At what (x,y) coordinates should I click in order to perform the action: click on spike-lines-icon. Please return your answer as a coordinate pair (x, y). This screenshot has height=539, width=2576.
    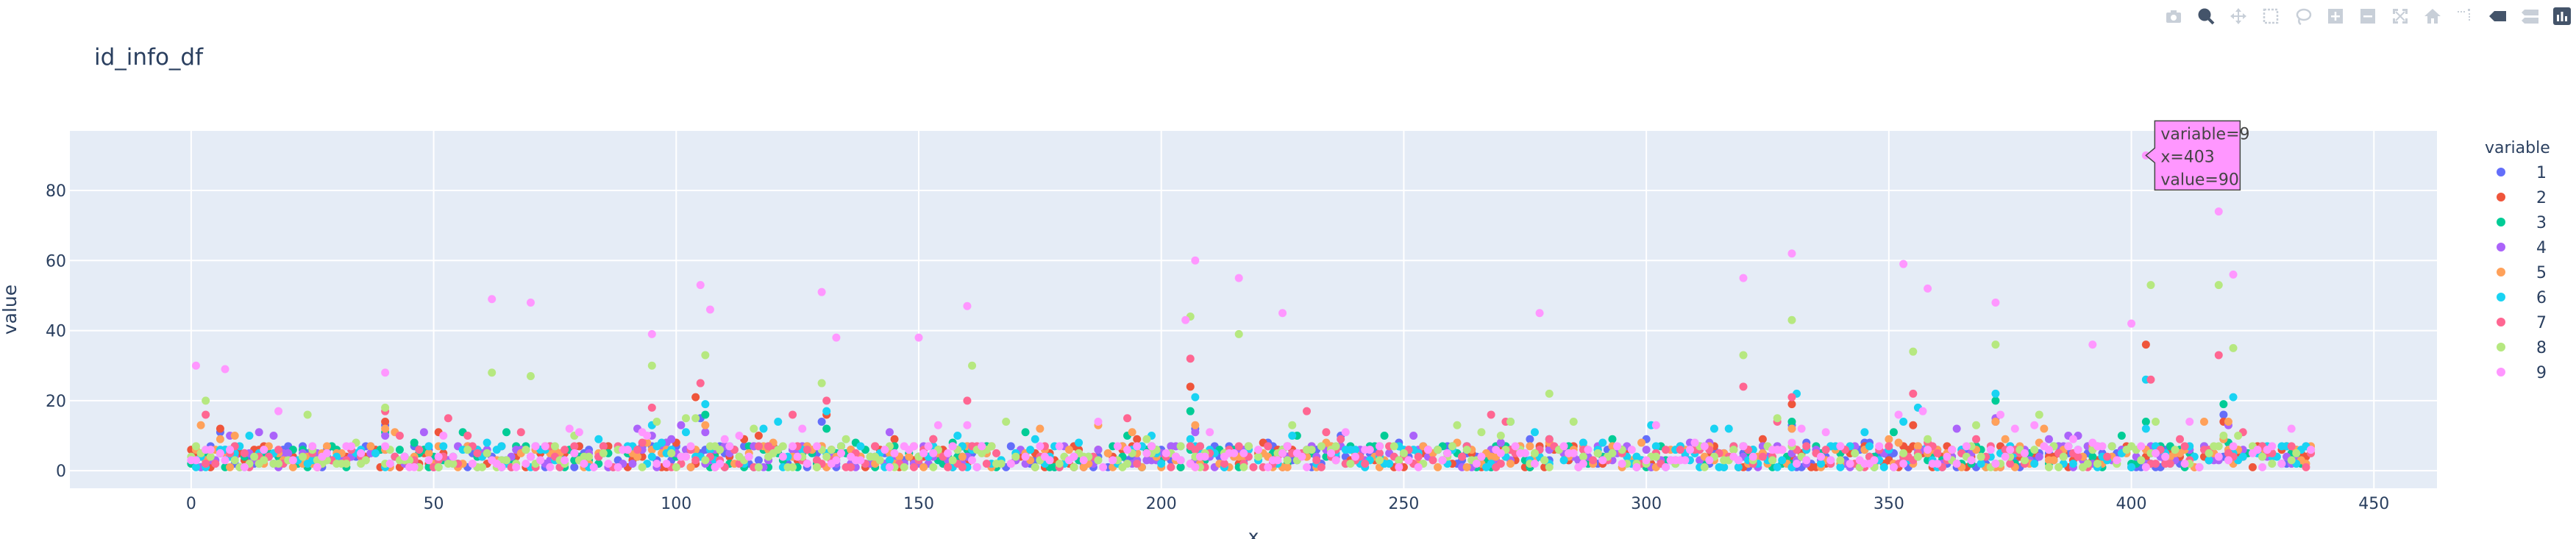
    Looking at the image, I should click on (2465, 16).